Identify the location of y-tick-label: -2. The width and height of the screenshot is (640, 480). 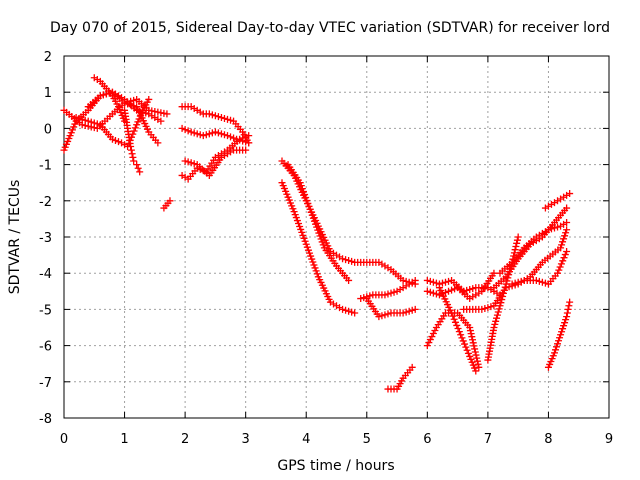
(45, 202).